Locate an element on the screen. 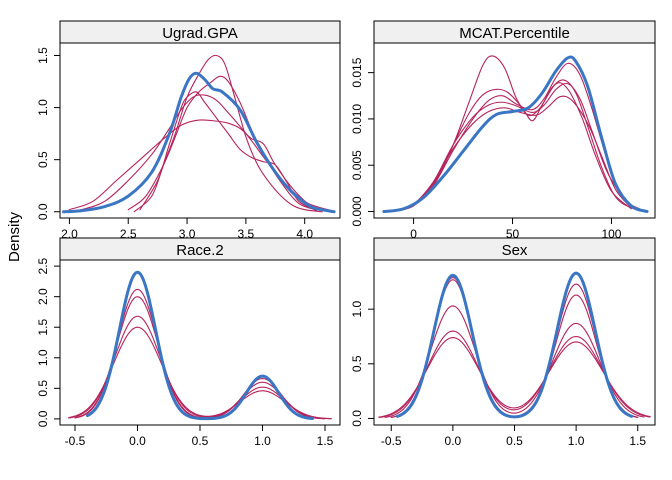 The width and height of the screenshot is (672, 480). panel-frame is located at coordinates (514, 342).